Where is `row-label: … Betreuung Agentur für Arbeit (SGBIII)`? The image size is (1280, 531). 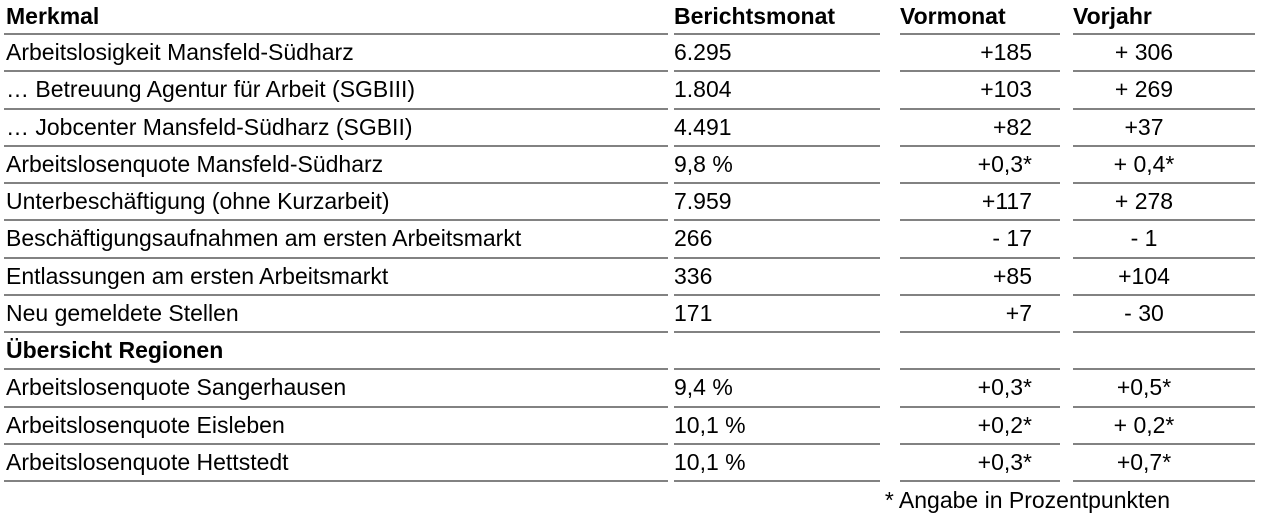 row-label: … Betreuung Agentur für Arbeit (SGBIII) is located at coordinates (336, 91).